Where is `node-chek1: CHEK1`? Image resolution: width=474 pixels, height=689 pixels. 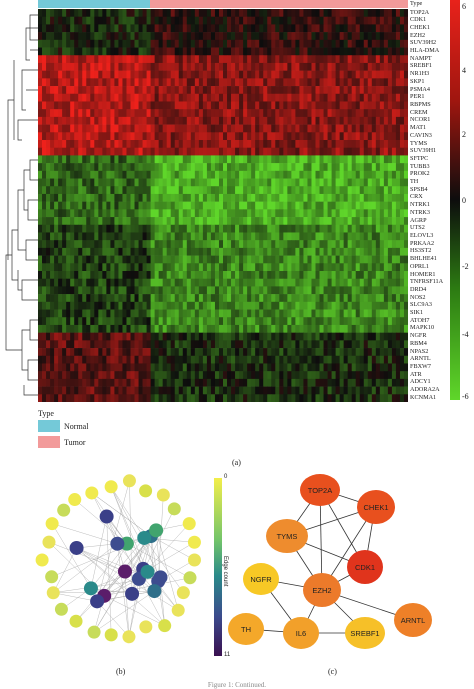
node-chek1: CHEK1 is located at coordinates (376, 507).